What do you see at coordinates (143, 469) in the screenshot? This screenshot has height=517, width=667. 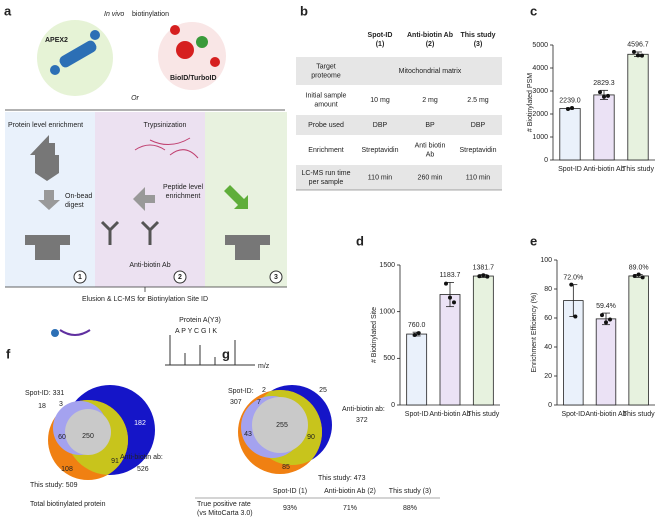 I see `venn-set-label: 526` at bounding box center [143, 469].